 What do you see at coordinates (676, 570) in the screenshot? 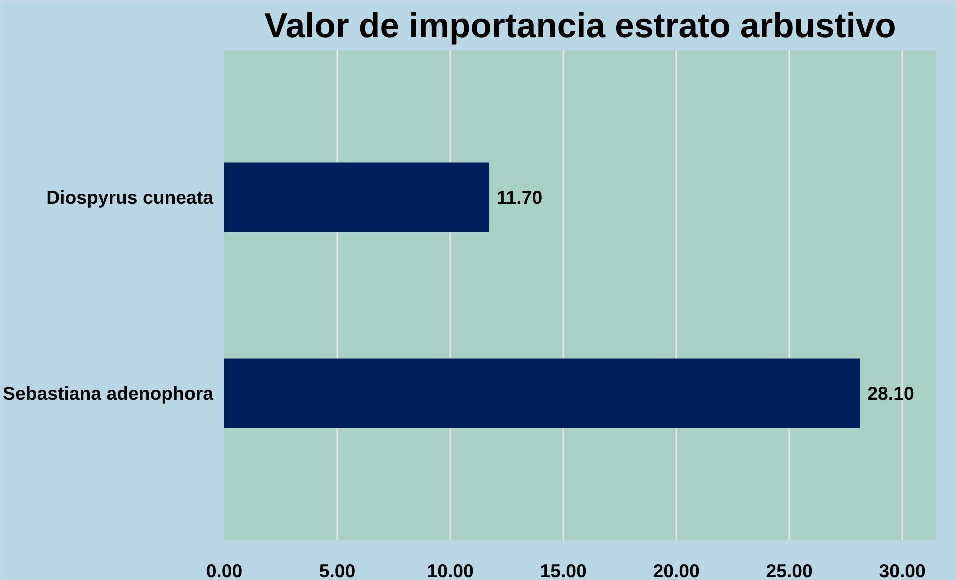
I see `x-tick-label: 20.00` at bounding box center [676, 570].